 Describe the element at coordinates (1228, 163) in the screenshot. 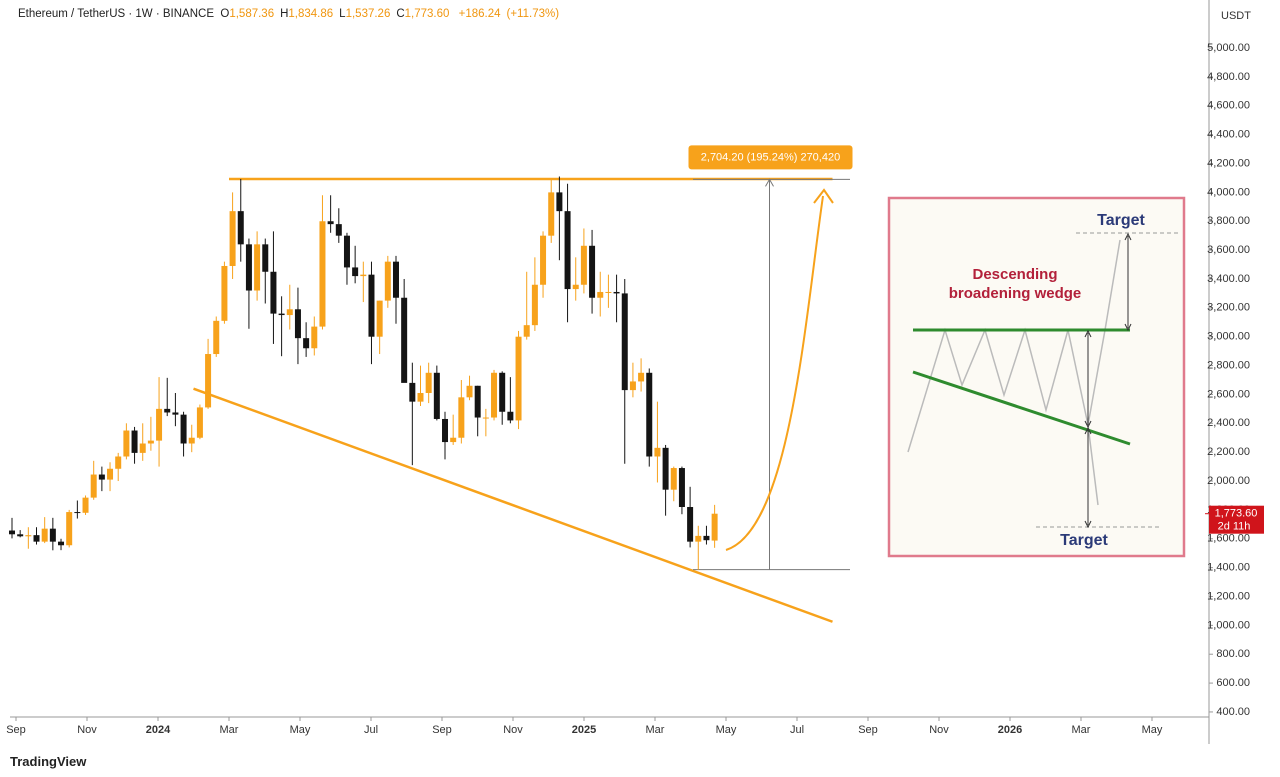

I see `y-tick-label: 4,200.00` at that location.